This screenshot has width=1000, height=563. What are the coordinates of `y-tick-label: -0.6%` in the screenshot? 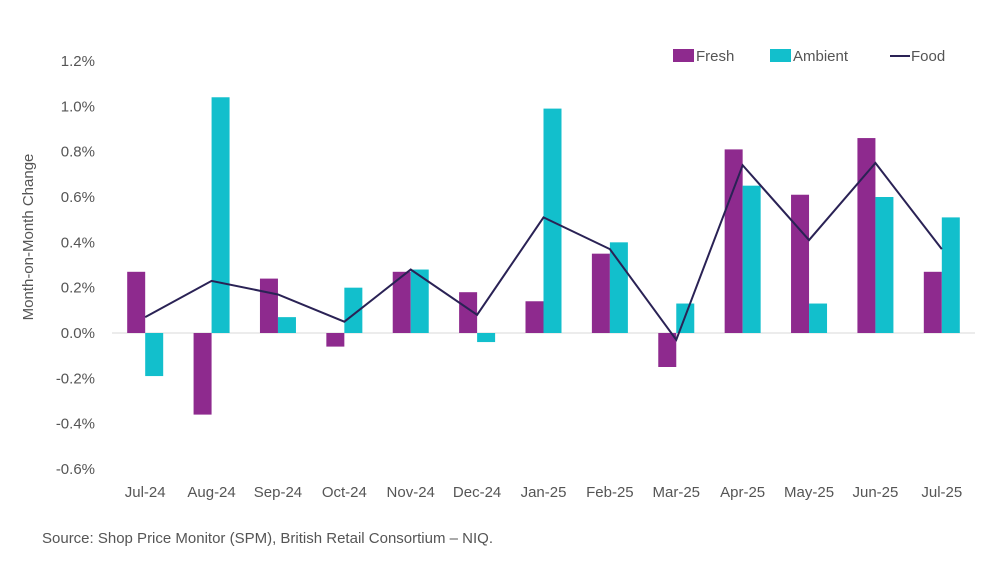 It's located at (75, 469).